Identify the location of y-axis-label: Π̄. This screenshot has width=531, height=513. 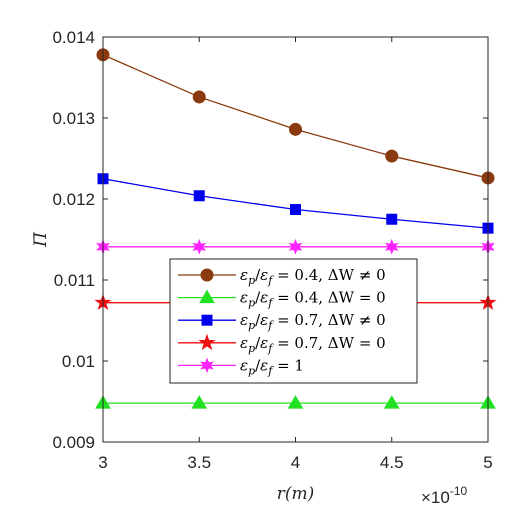
(41, 239).